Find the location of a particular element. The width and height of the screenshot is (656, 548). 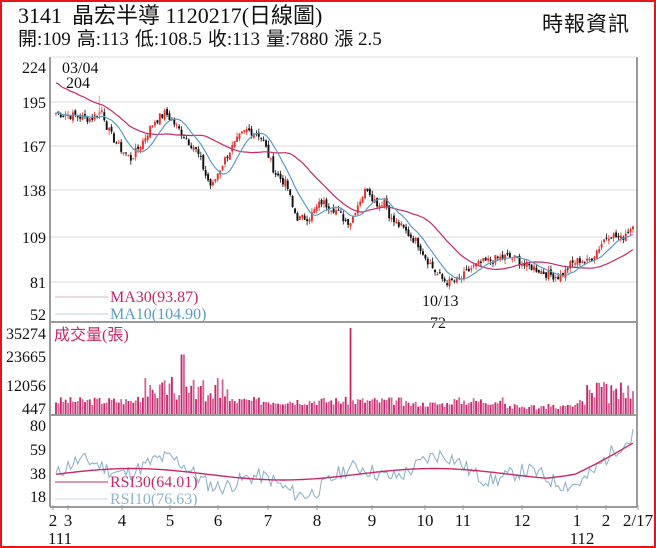

x-axis-month-label: 2 is located at coordinates (53, 520).